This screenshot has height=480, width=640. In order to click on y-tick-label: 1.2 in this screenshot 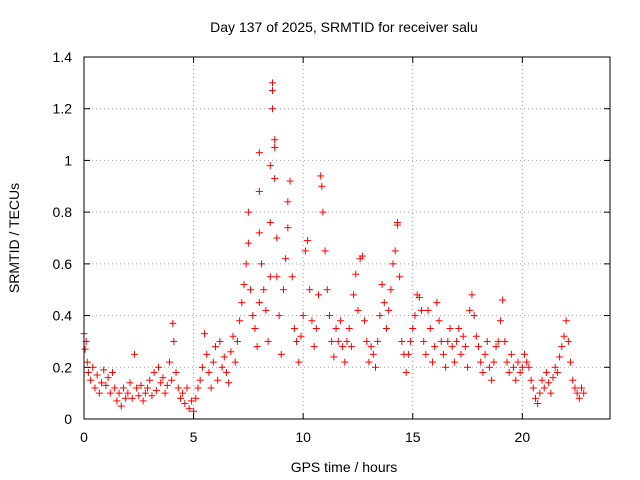, I will do `click(63, 109)`.